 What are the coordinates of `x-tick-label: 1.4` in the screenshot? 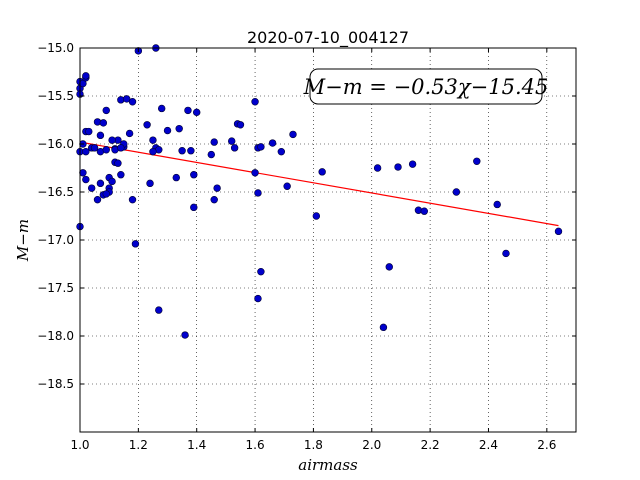 It's located at (196, 445).